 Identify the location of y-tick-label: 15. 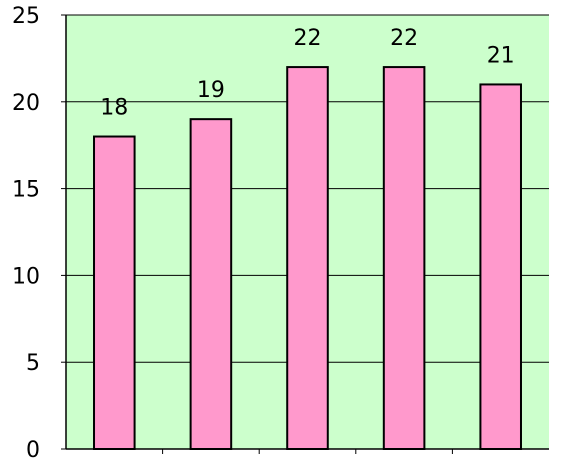
(26, 190).